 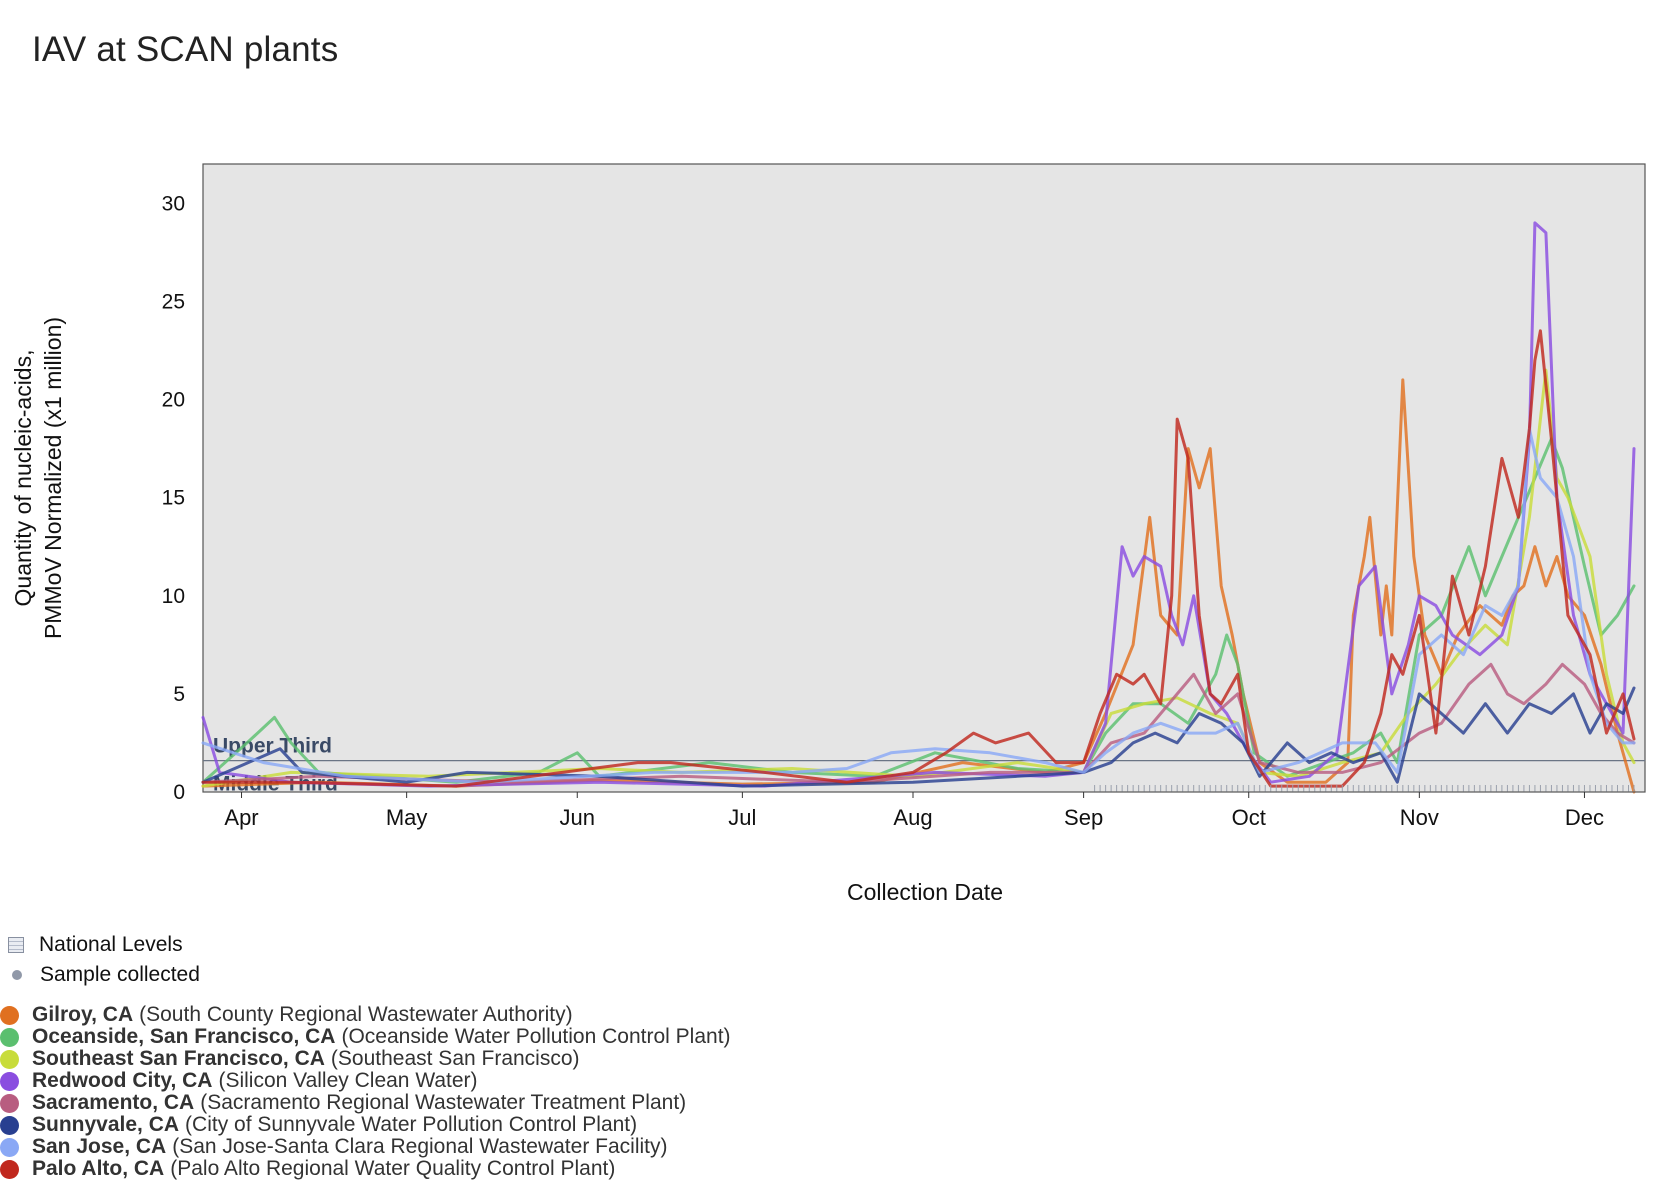 I want to click on legend-site-name: Sacramento, CA, so click(x=113, y=1102).